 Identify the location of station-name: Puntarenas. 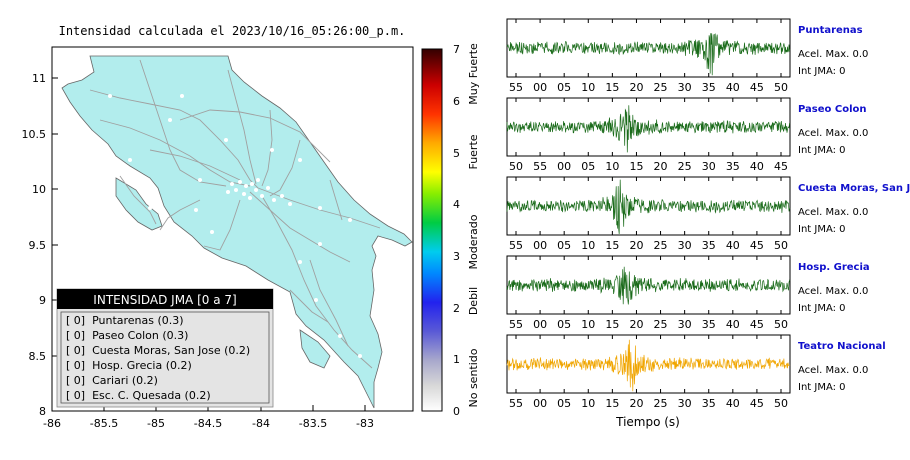
(830, 30).